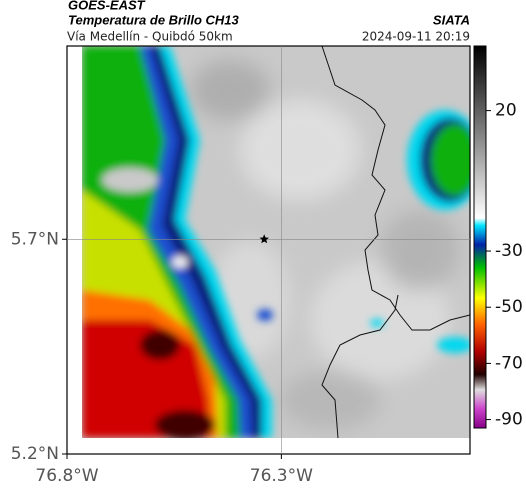 This screenshot has height=491, width=526. I want to click on x-tick-label: 76.3°W, so click(281, 476).